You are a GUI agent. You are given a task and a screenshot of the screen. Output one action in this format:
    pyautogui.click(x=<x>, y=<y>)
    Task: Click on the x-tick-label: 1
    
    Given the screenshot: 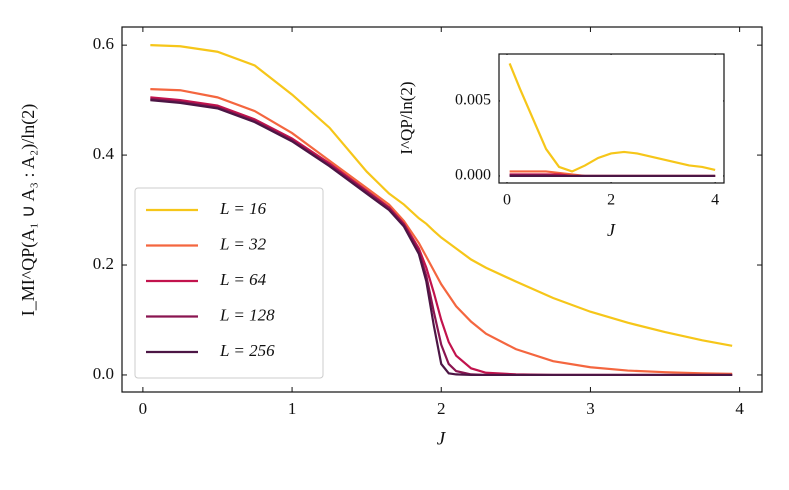 What is the action you would take?
    pyautogui.click(x=292, y=408)
    